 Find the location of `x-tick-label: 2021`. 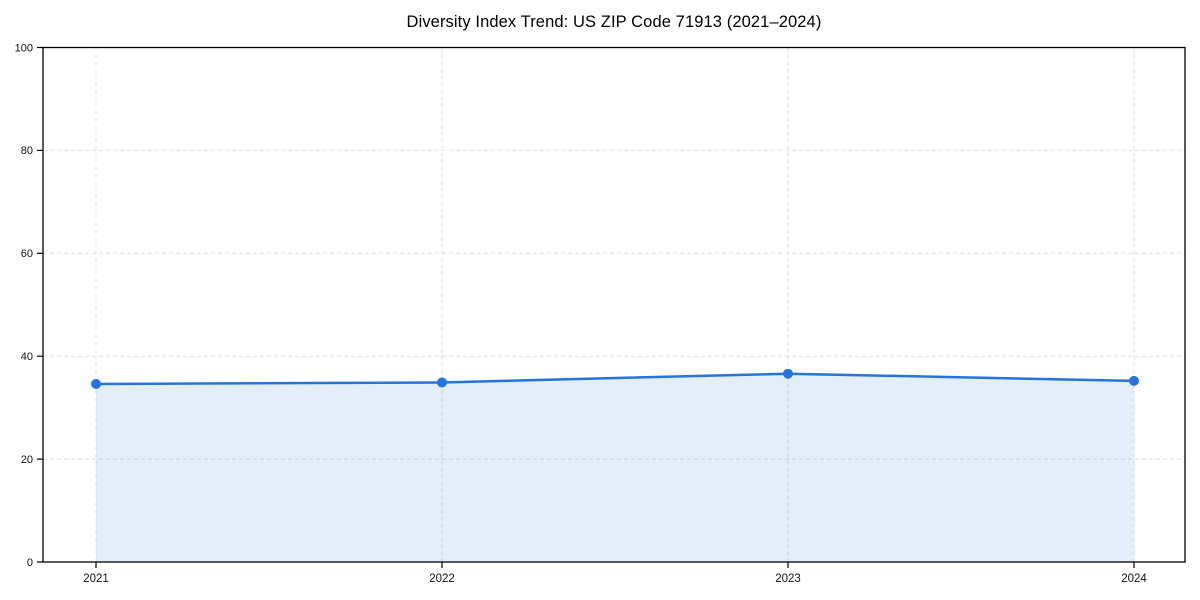

x-tick-label: 2021 is located at coordinates (96, 579).